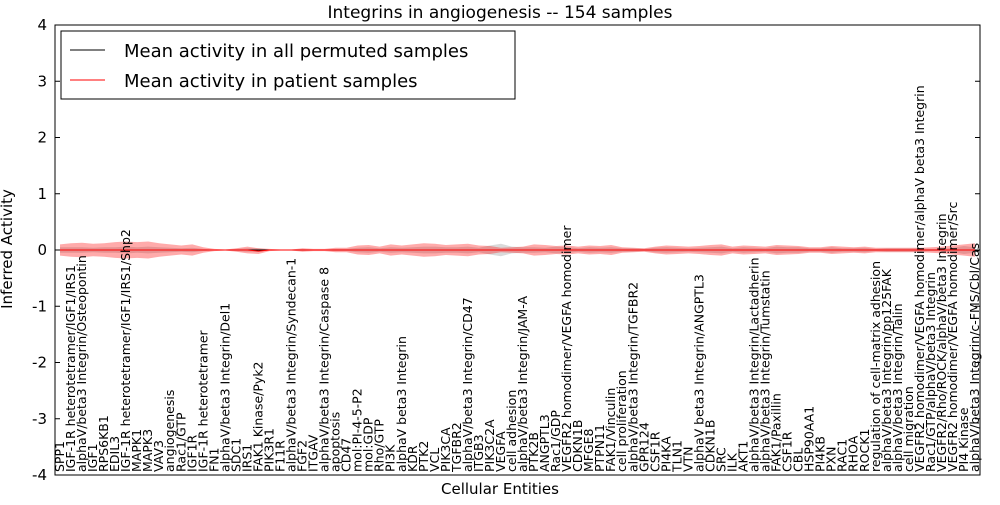  Describe the element at coordinates (522, 384) in the screenshot. I see `x-category-label: alphaV/beta3 Integrin/JAM-A` at that location.